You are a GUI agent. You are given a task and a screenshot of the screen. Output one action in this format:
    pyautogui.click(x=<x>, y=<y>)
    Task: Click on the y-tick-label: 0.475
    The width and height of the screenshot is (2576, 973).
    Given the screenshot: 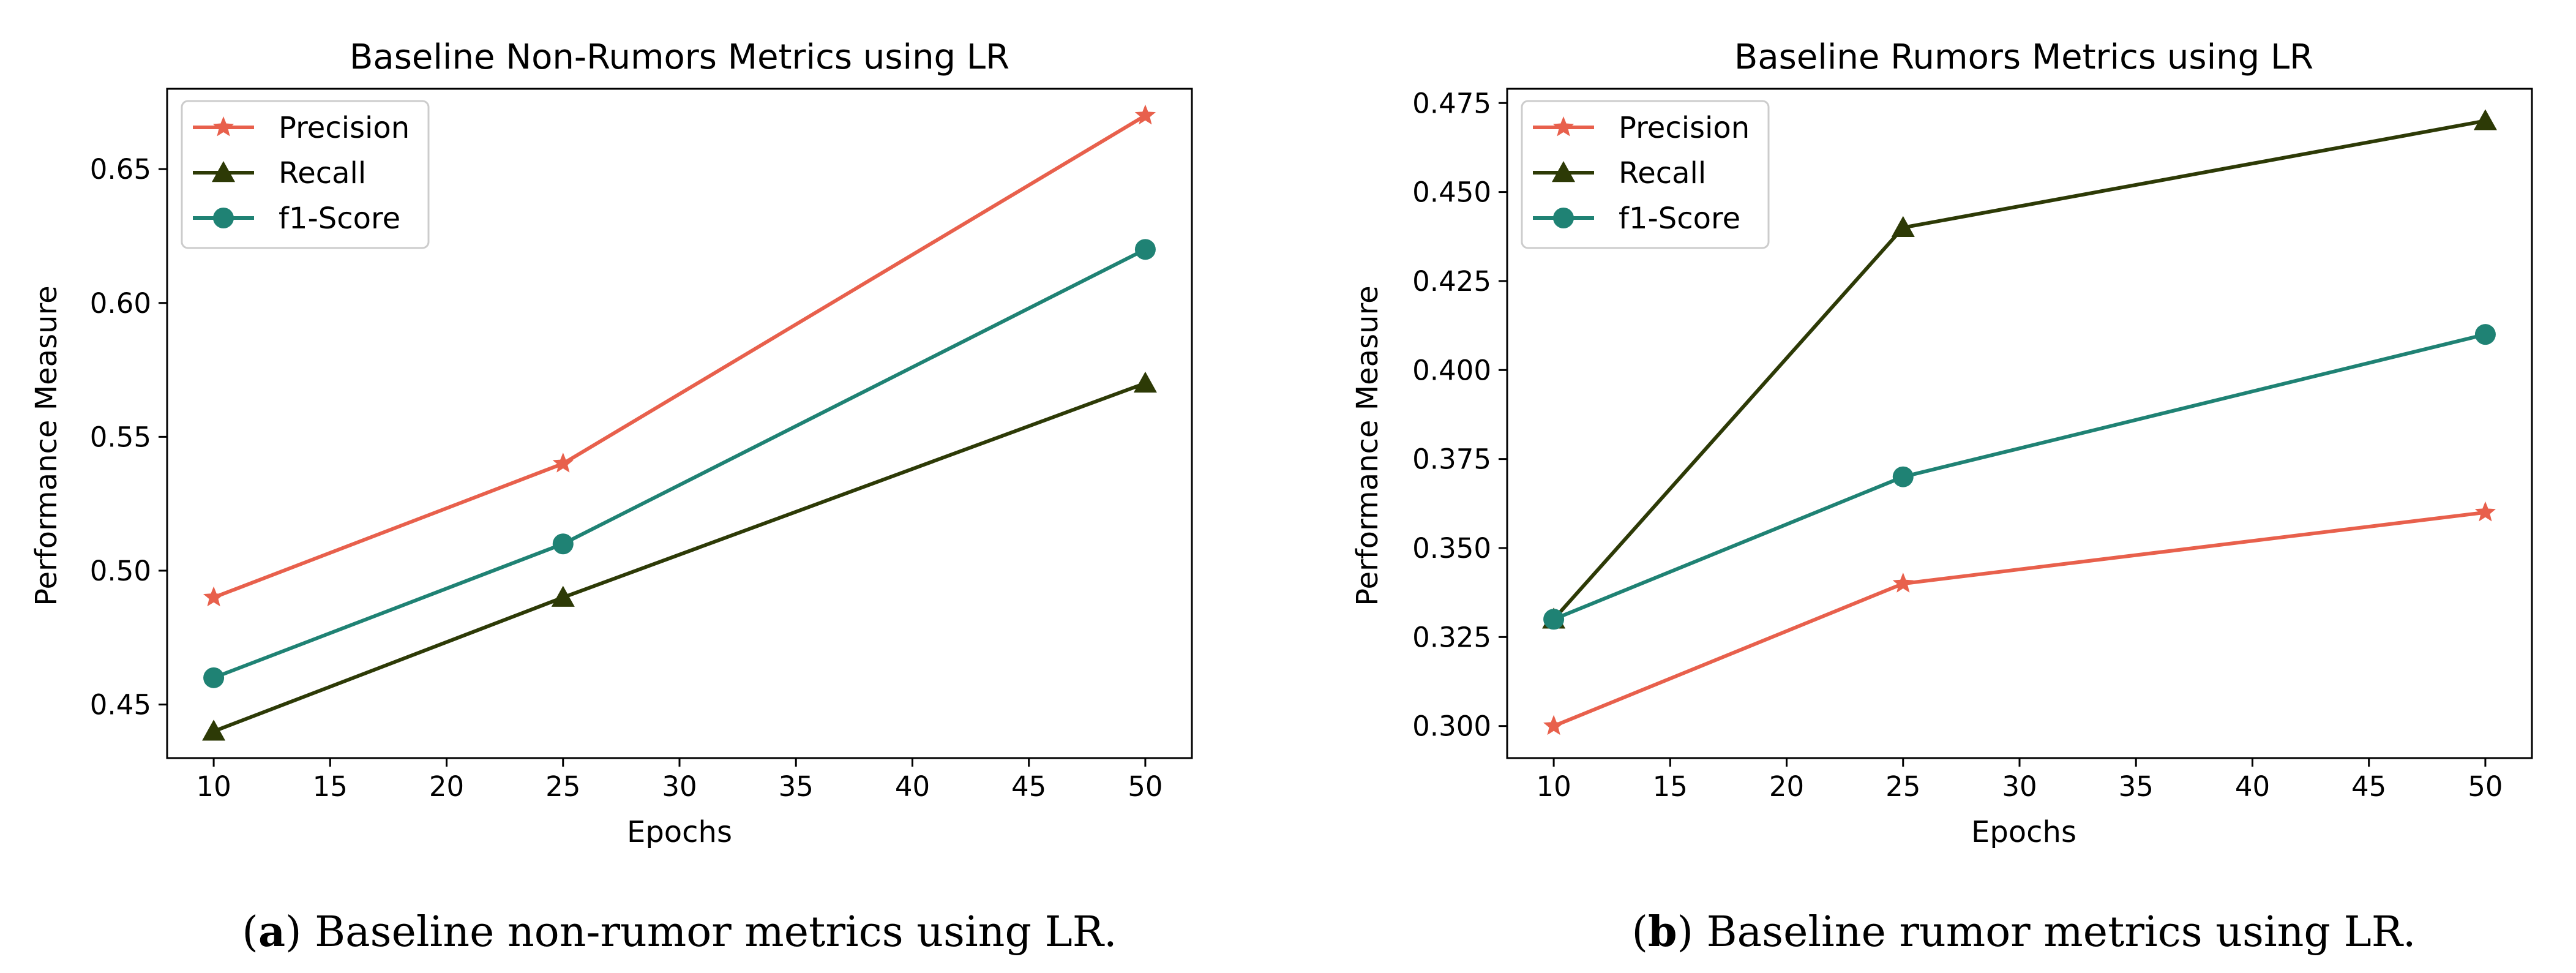 What is the action you would take?
    pyautogui.click(x=1452, y=103)
    